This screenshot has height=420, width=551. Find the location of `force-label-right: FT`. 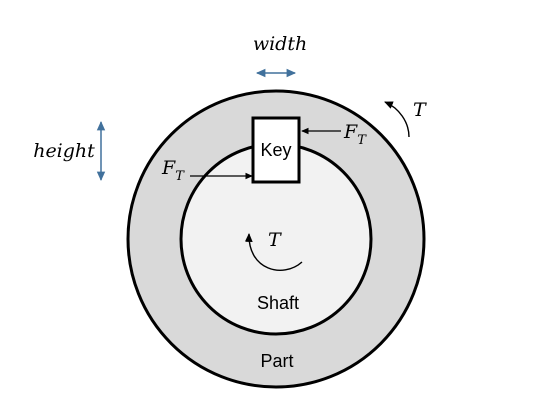

force-label-right: FT is located at coordinates (355, 134).